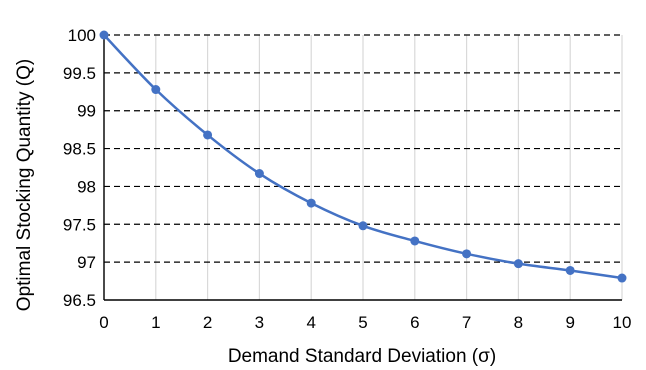 The width and height of the screenshot is (646, 370). I want to click on x-tick-labels: 0 1 2 3 4 5 6 7 8 9 10, so click(365, 322).